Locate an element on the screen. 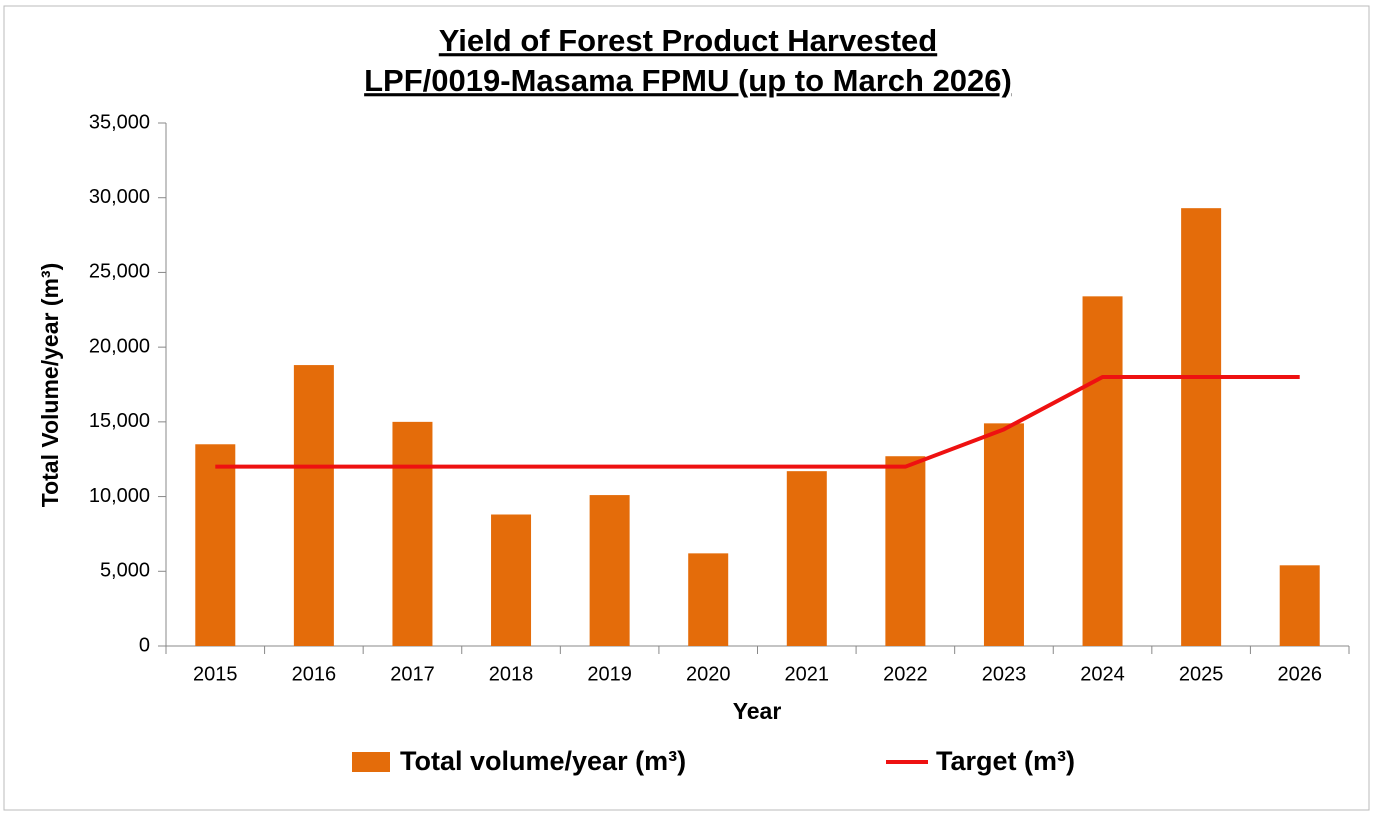 The height and width of the screenshot is (813, 1373). x-tick-label: 2021 is located at coordinates (807, 674).